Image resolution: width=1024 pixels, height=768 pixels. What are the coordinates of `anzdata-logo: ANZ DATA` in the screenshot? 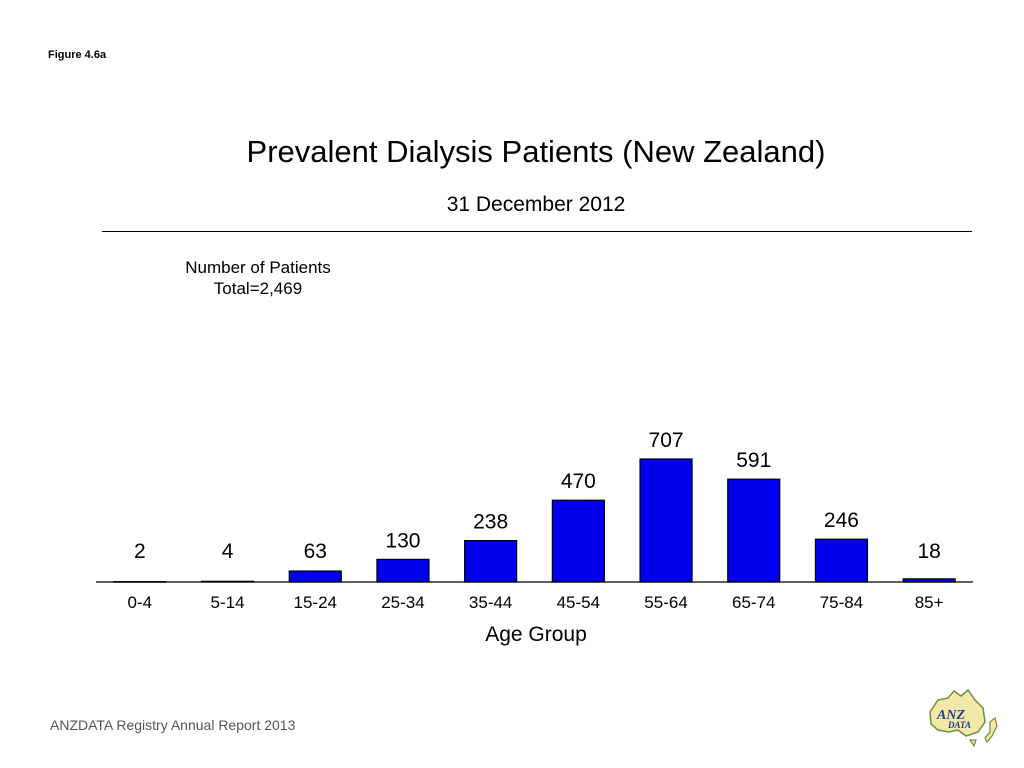 It's located at (963, 718).